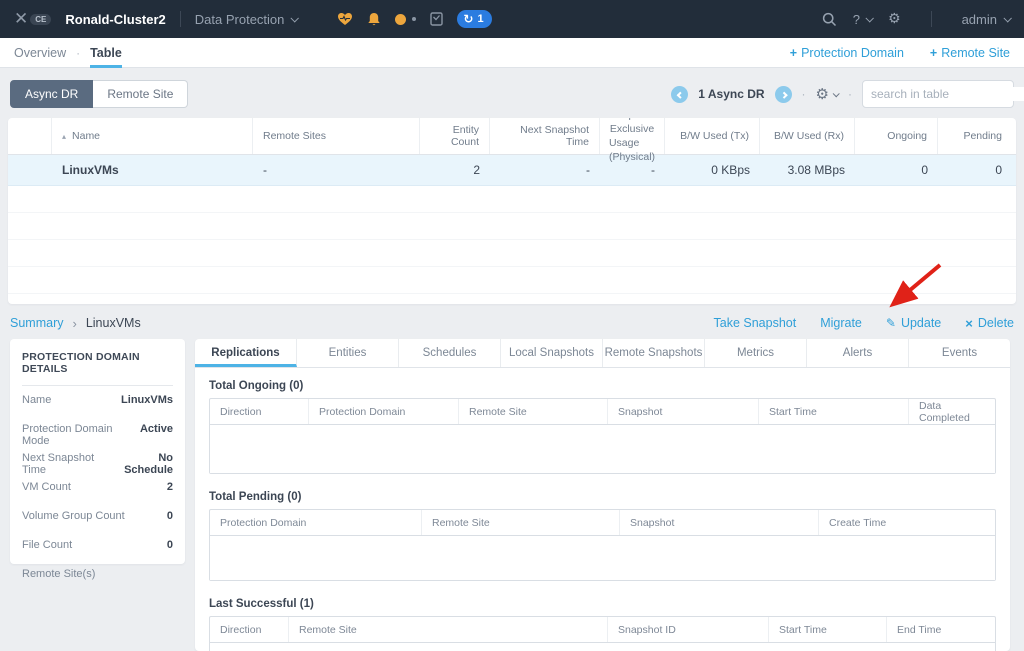 The image size is (1024, 651). I want to click on add-protection-domain-button: + Protection Domain, so click(846, 52).